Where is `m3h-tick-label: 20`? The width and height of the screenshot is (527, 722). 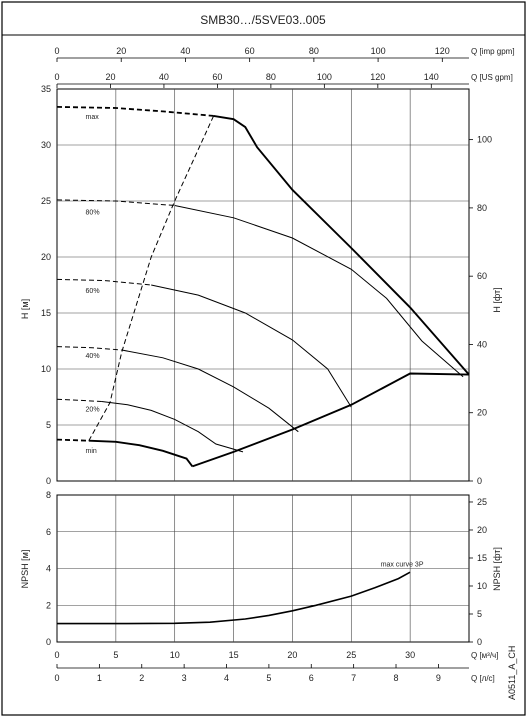 m3h-tick-label: 20 is located at coordinates (292, 655).